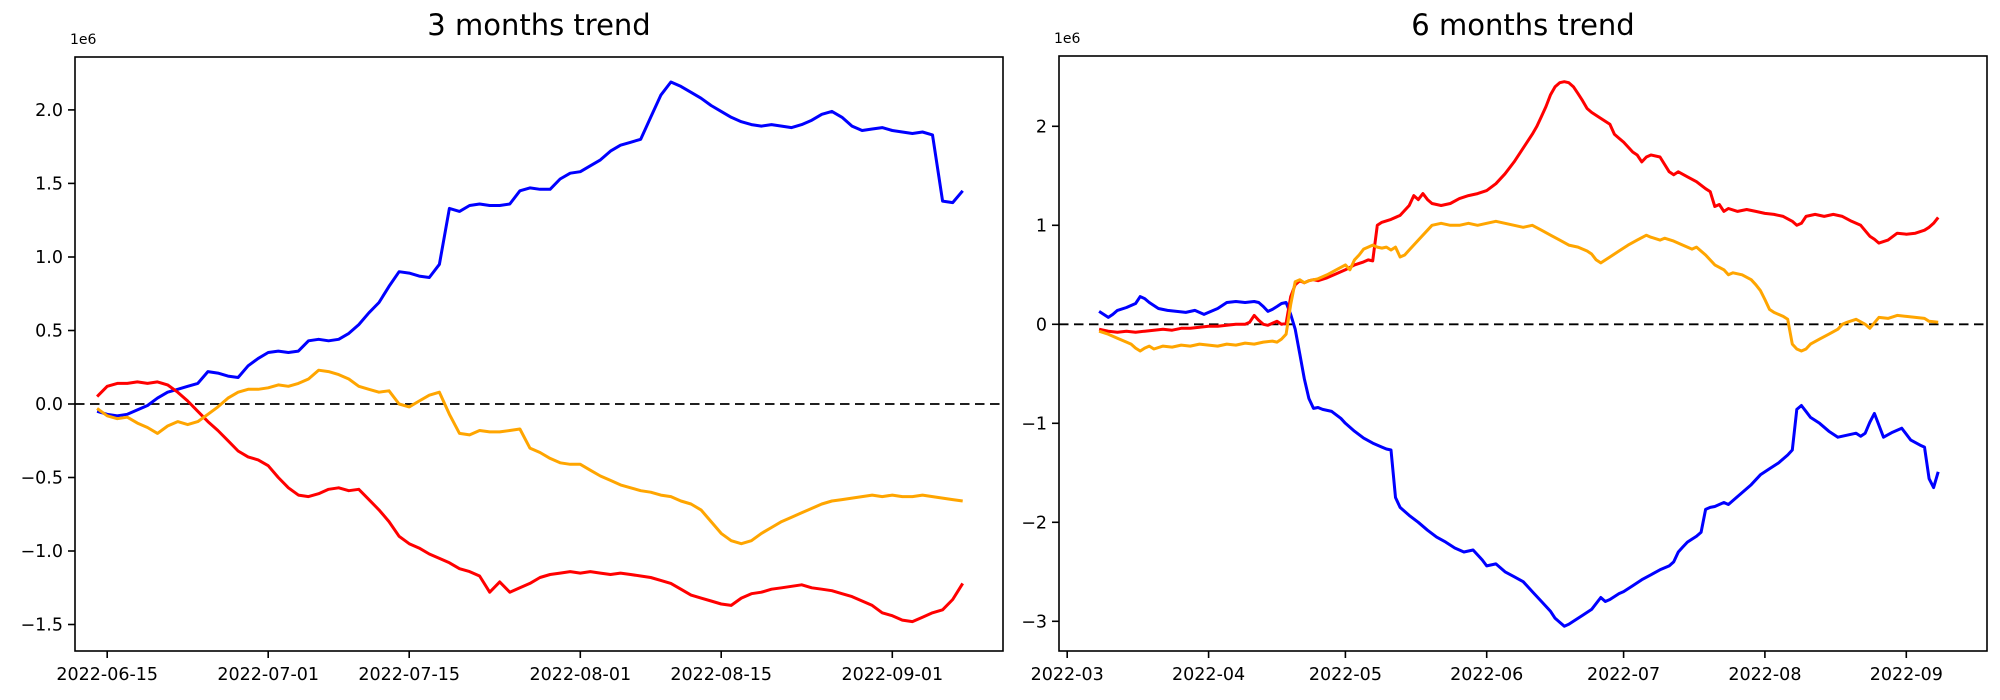 Image resolution: width=2000 pixels, height=700 pixels. What do you see at coordinates (49, 111) in the screenshot?
I see `y-tick-label: 2.0` at bounding box center [49, 111].